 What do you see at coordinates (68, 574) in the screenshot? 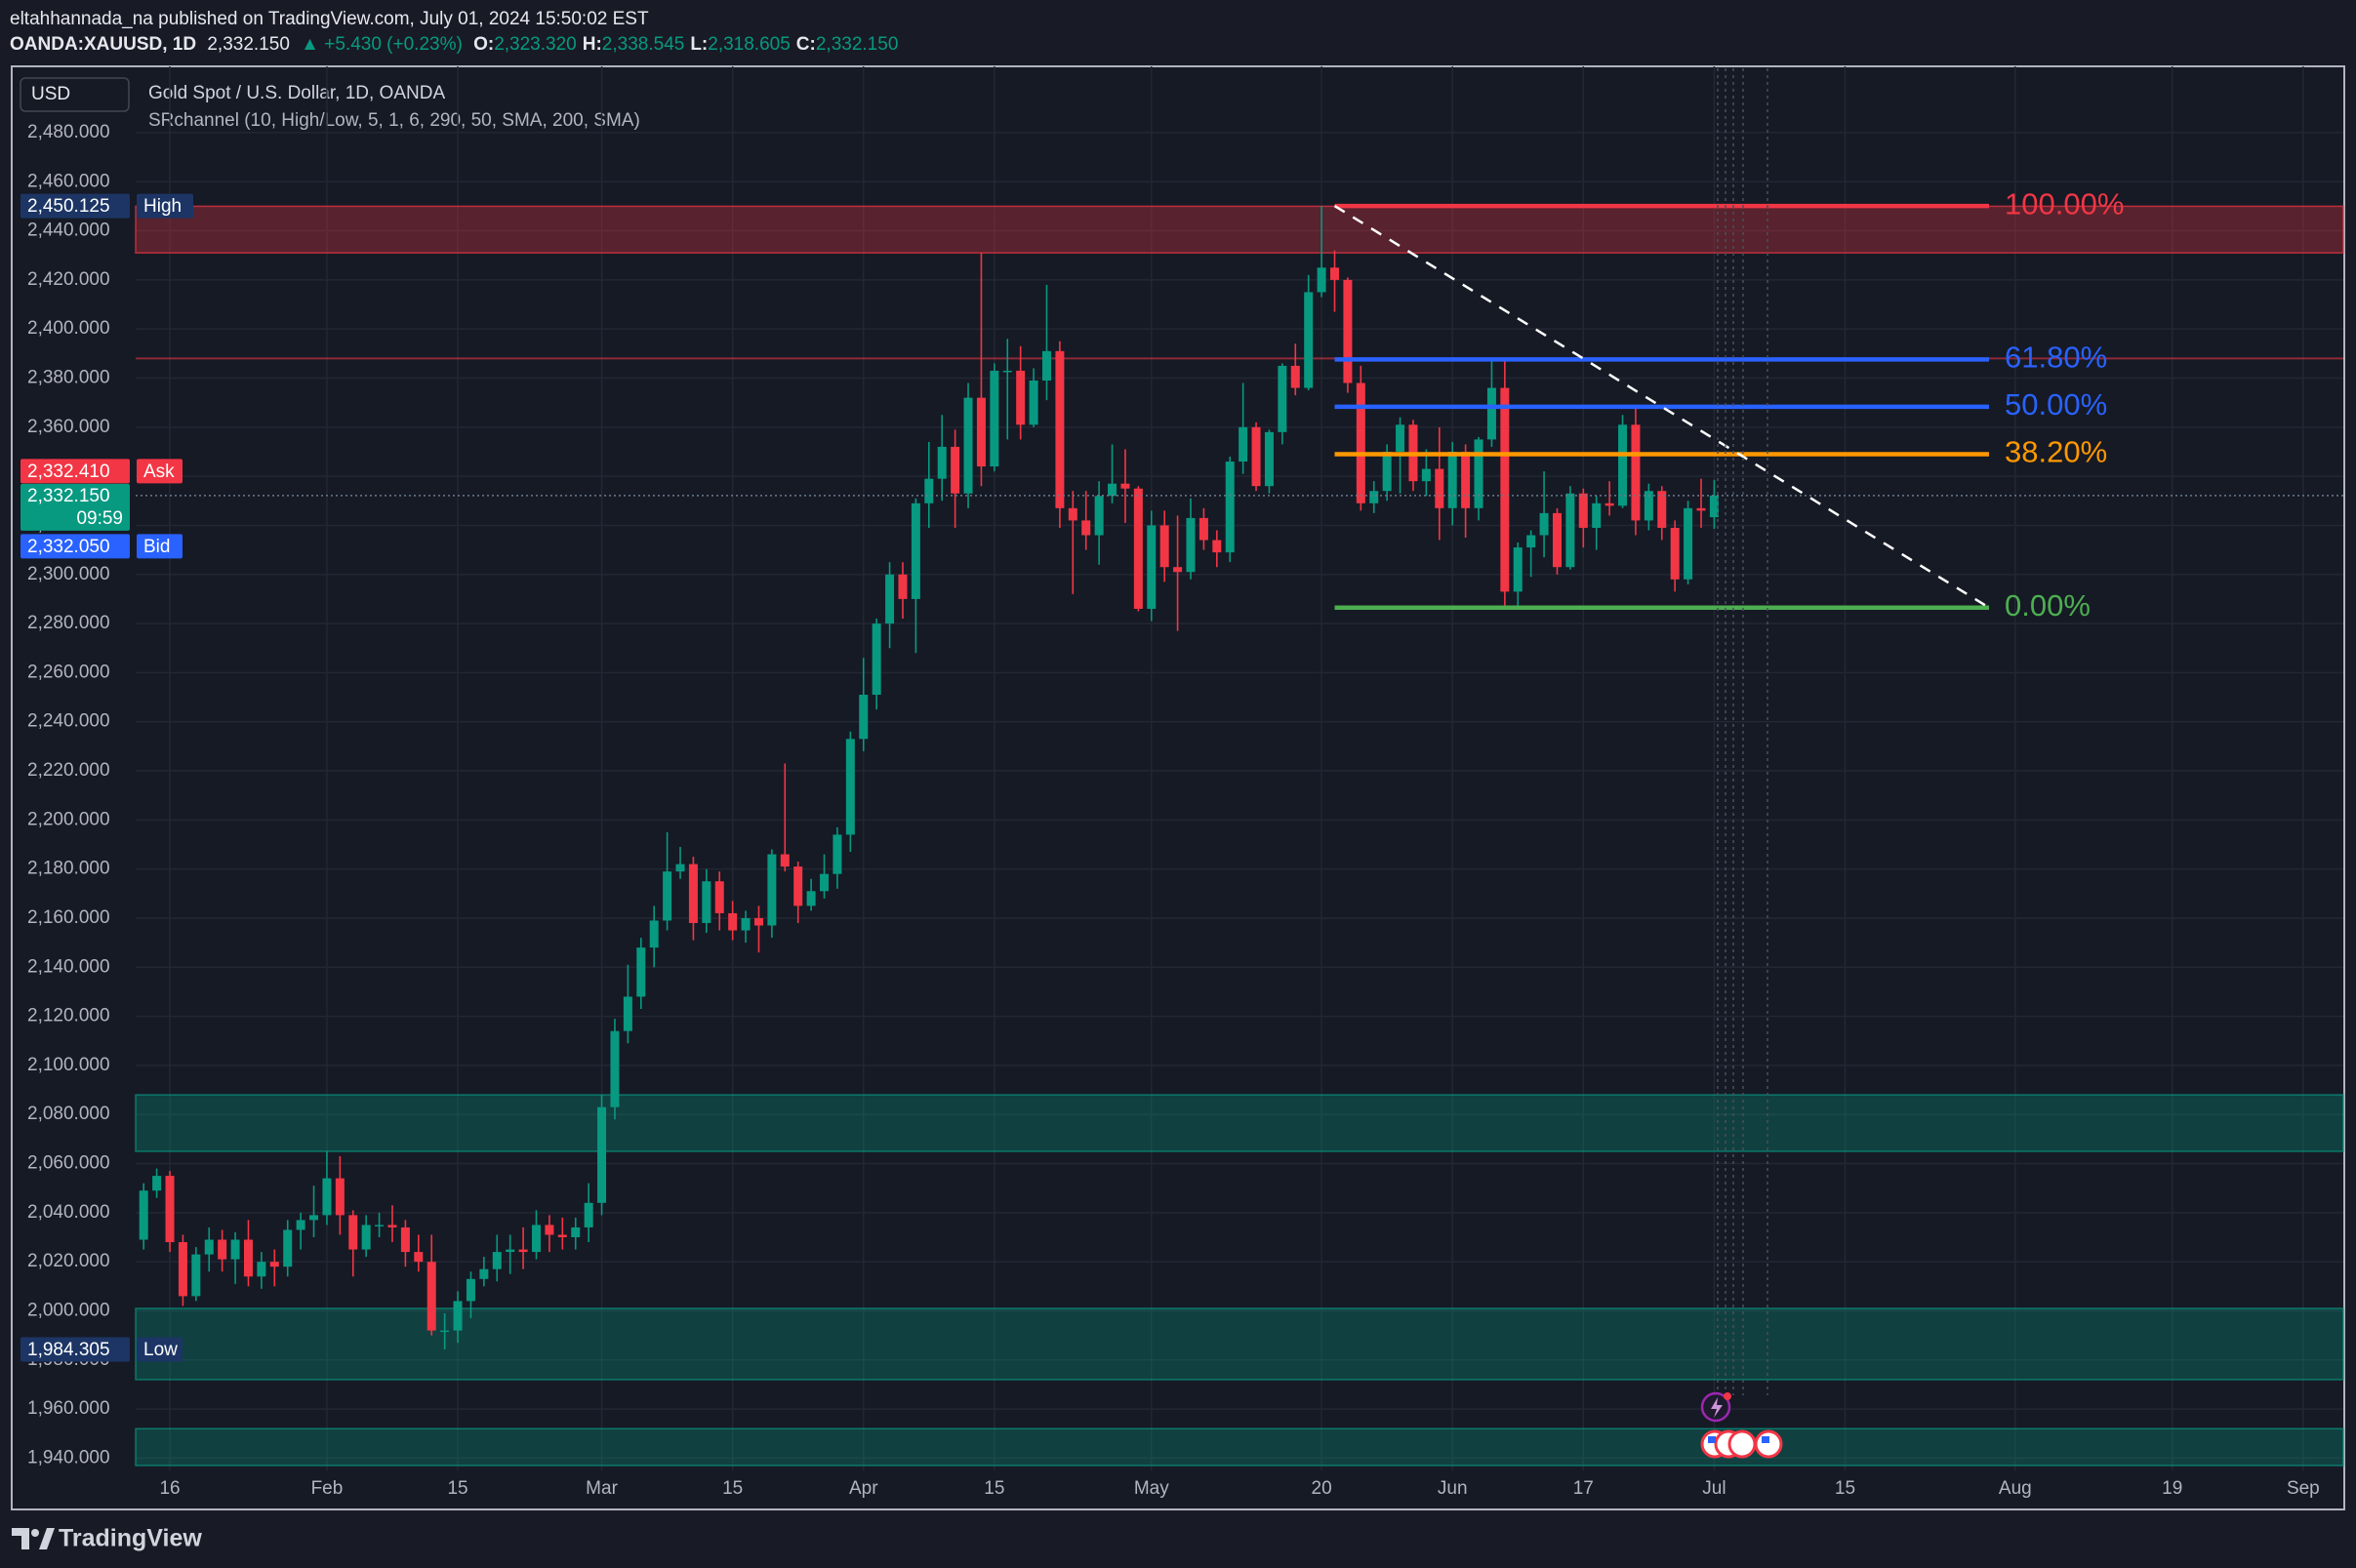
I see `y-tick-label: 2,300.000` at bounding box center [68, 574].